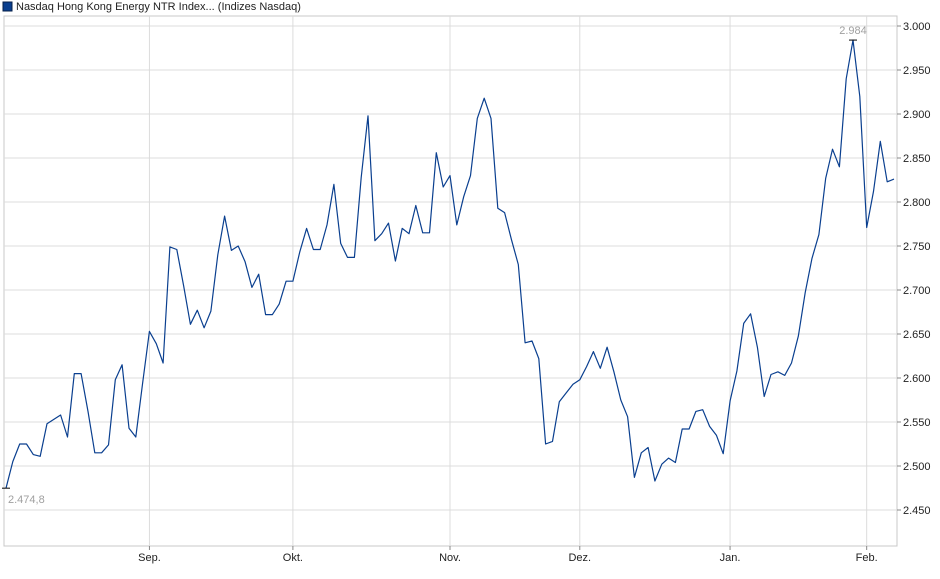  I want to click on x-tick-label: Dez., so click(579, 558).